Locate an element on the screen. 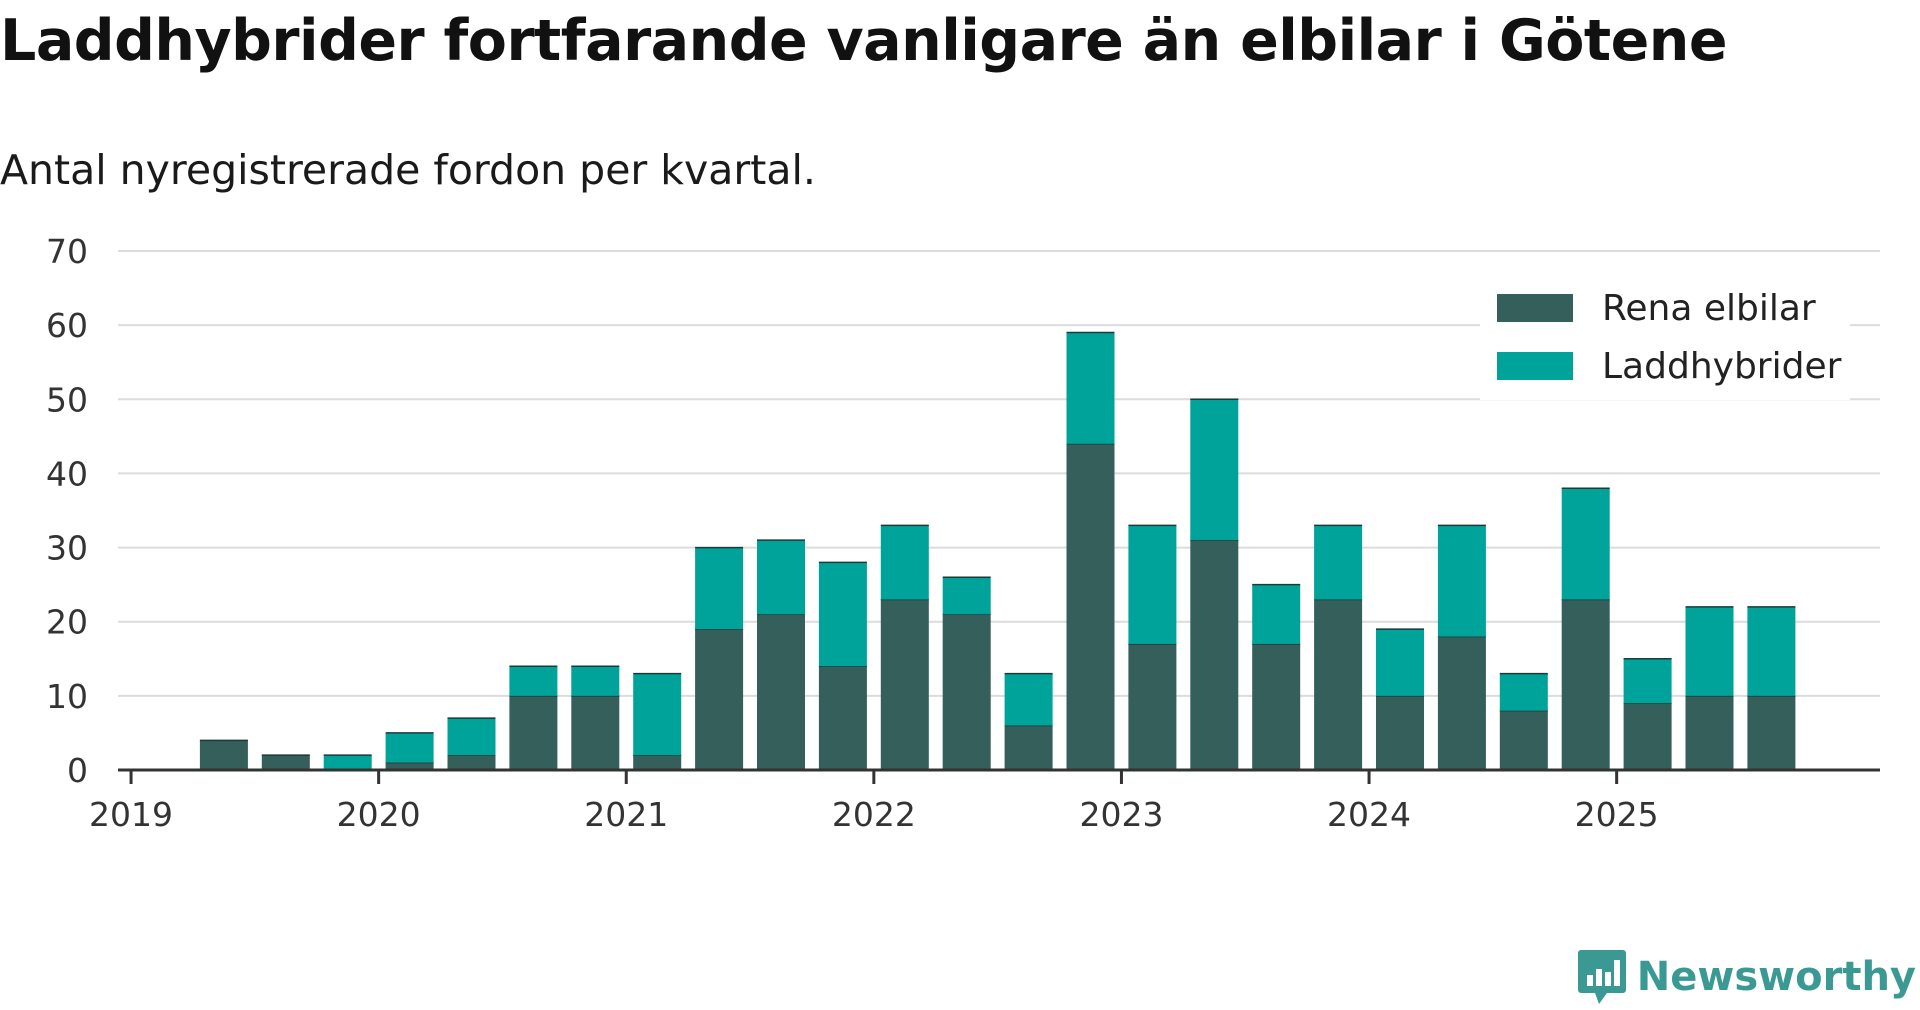  bar-laddhybrider: 2023 Q3: 8 is located at coordinates (1276, 614).